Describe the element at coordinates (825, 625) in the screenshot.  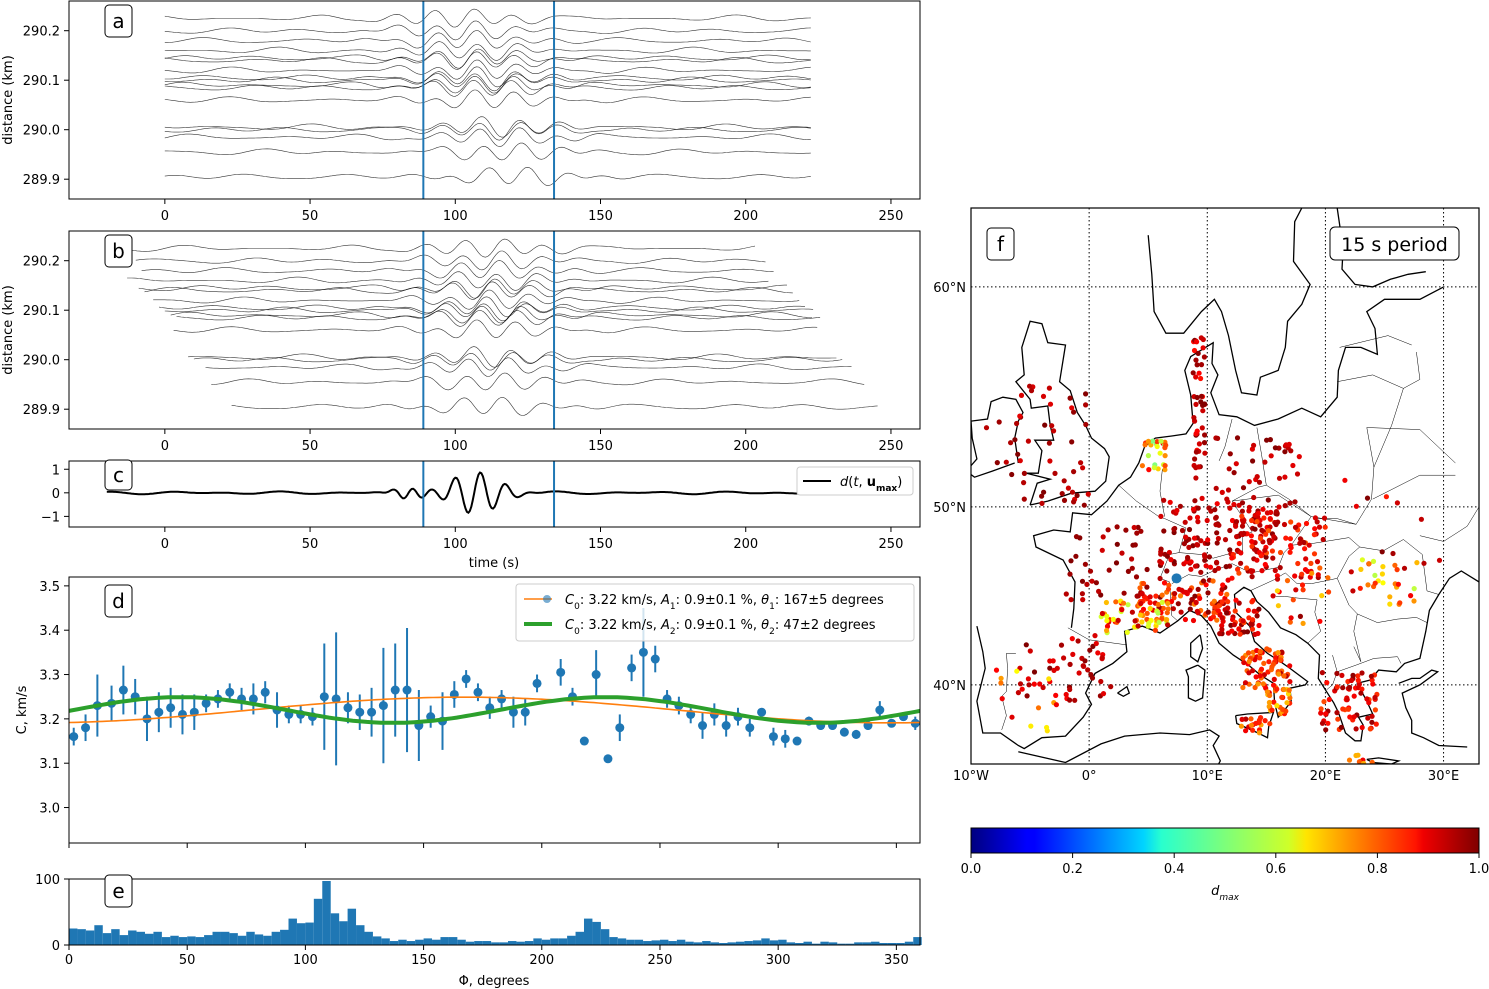
I see `legend-part: : 47±2 degrees` at that location.